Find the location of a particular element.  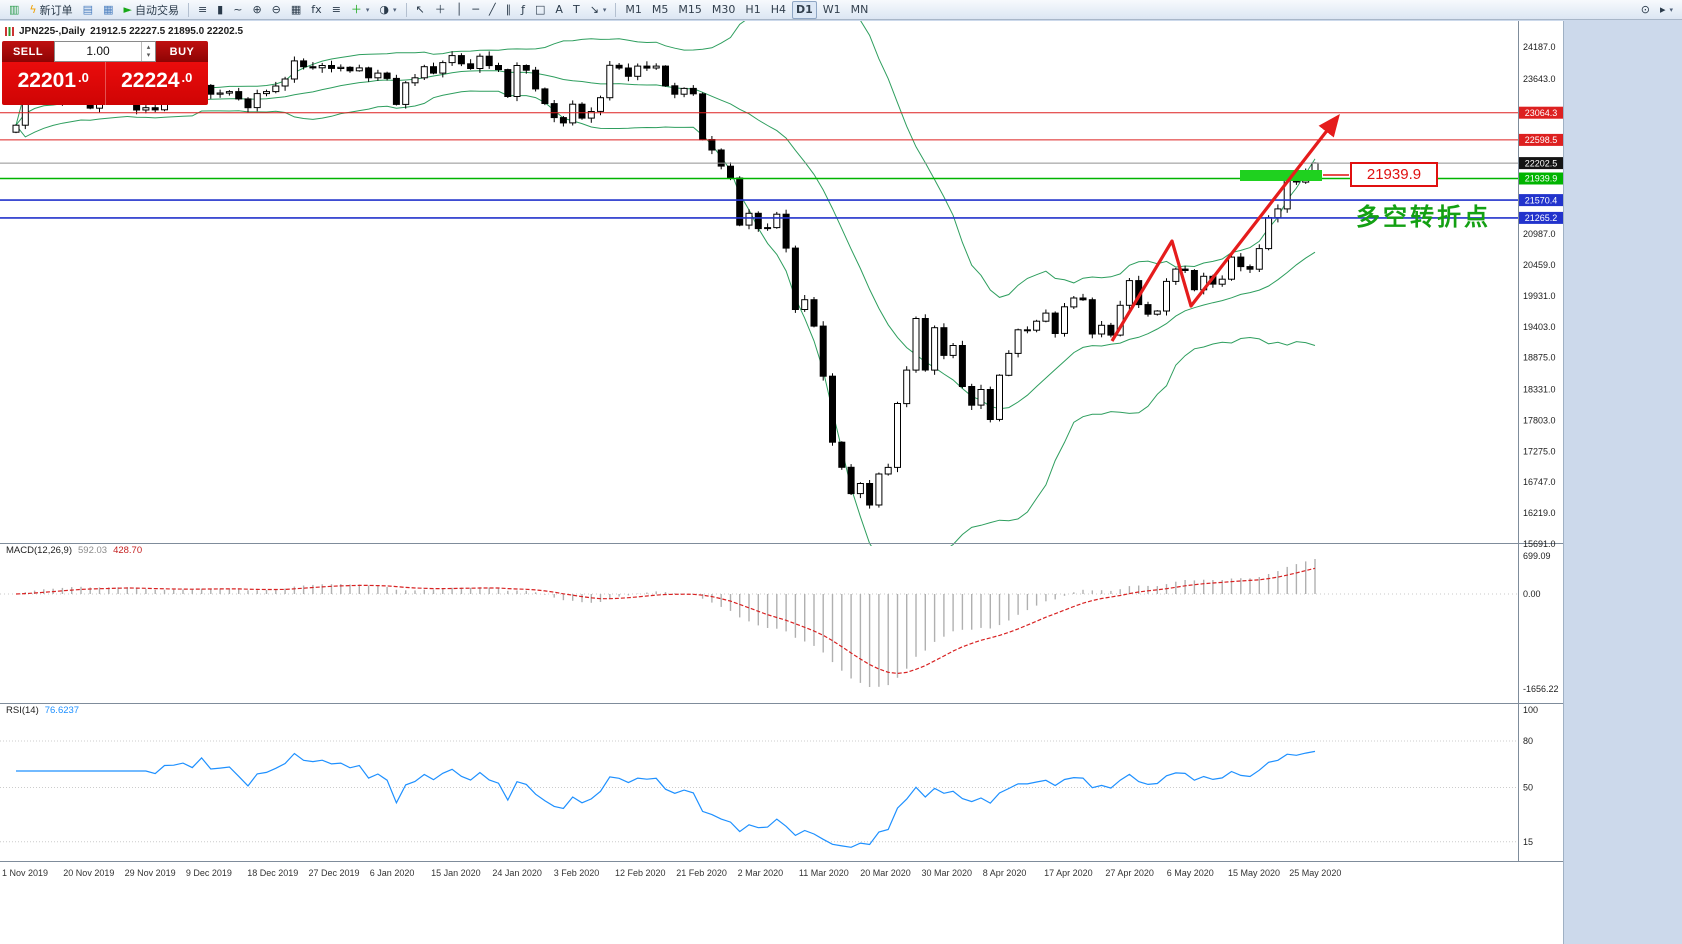

indicators-icon: fx is located at coordinates (316, 9).